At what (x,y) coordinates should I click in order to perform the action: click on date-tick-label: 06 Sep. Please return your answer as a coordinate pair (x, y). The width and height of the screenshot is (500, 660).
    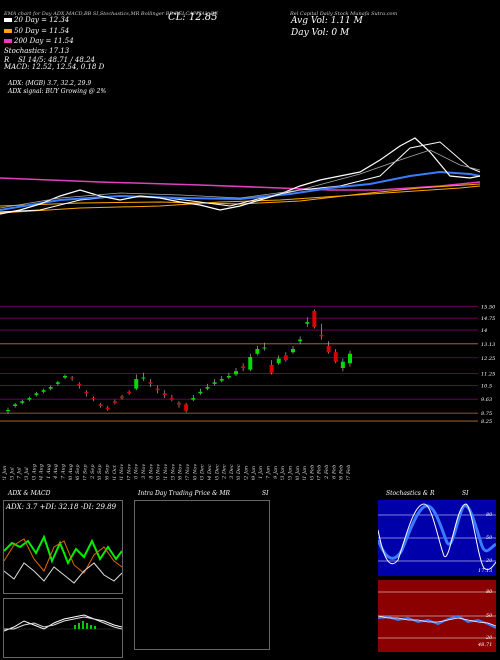
    Looking at the image, I should click on (78, 472).